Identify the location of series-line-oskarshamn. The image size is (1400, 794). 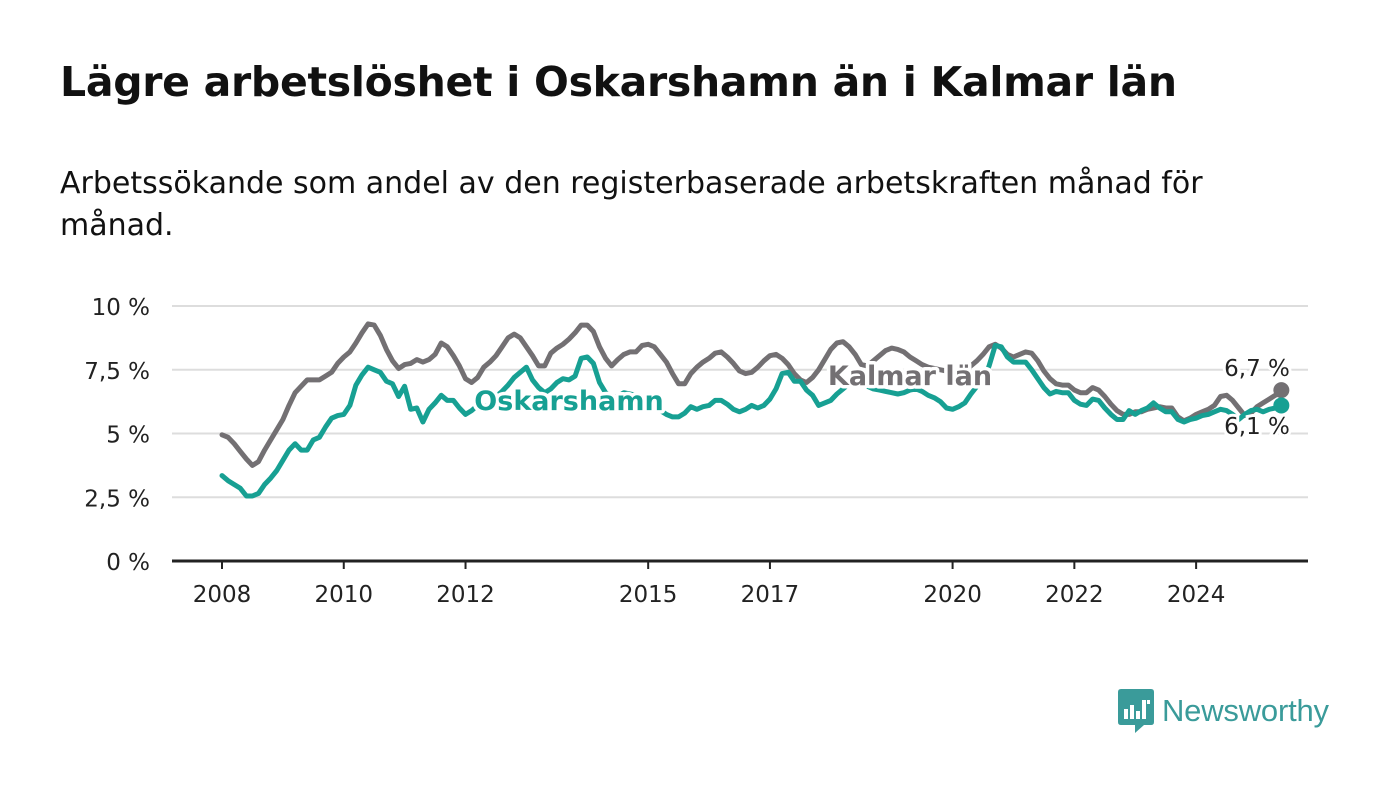
(751, 421).